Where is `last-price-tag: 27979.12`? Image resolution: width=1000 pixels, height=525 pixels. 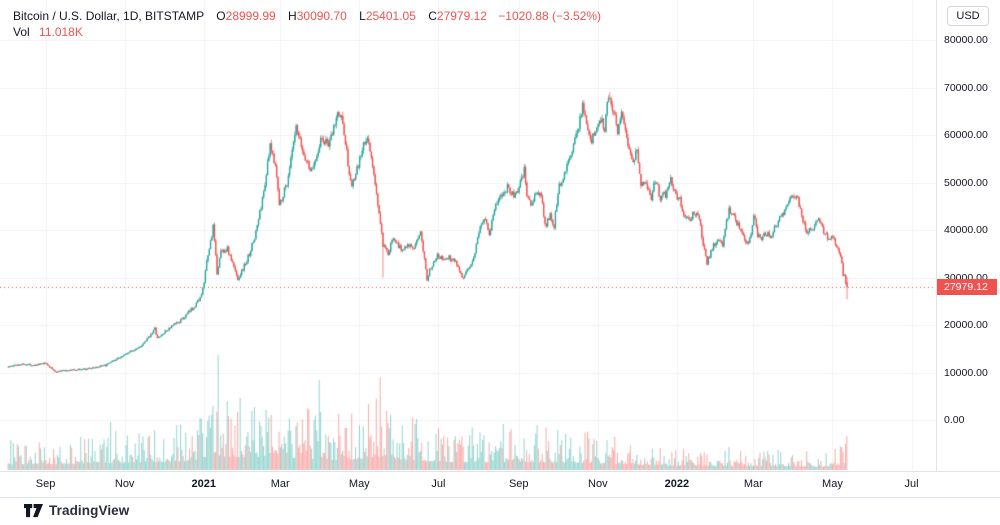
last-price-tag: 27979.12 is located at coordinates (967, 287).